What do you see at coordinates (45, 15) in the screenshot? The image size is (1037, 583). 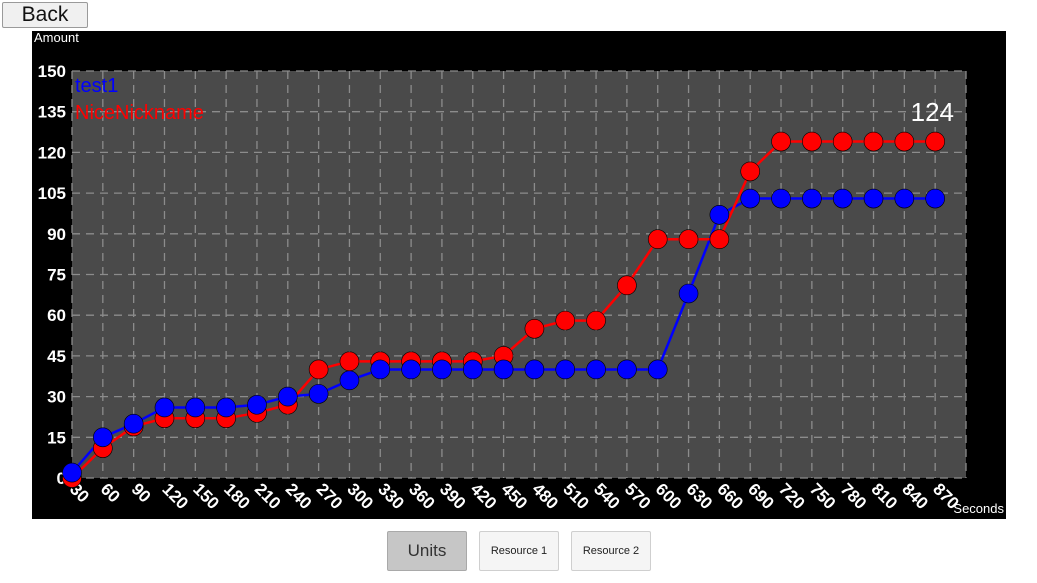 I see `back-button: Back` at bounding box center [45, 15].